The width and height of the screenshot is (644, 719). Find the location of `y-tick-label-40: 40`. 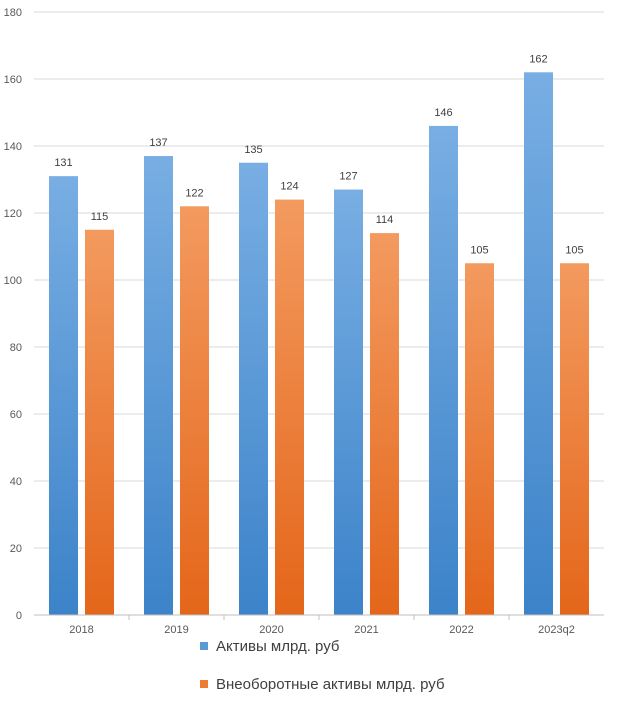

y-tick-label-40: 40 is located at coordinates (16, 482).